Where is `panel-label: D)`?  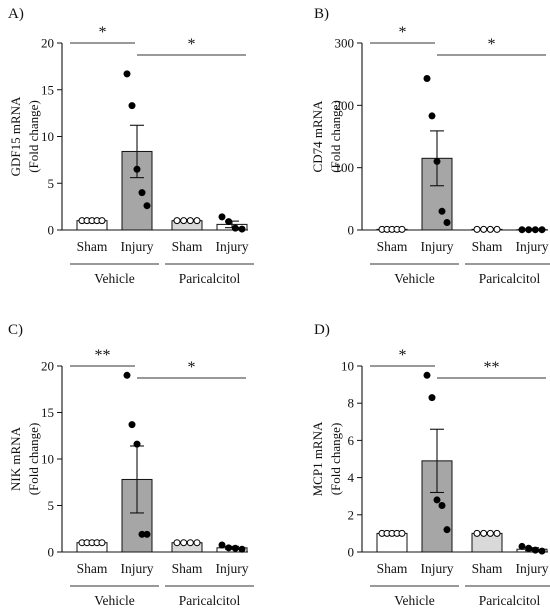 panel-label: D) is located at coordinates (322, 330).